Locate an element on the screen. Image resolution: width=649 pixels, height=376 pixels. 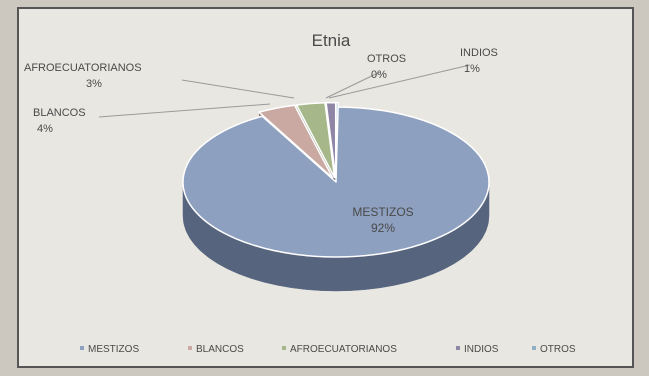
data-value-afroecuatorianos: 3% is located at coordinates (94, 84).